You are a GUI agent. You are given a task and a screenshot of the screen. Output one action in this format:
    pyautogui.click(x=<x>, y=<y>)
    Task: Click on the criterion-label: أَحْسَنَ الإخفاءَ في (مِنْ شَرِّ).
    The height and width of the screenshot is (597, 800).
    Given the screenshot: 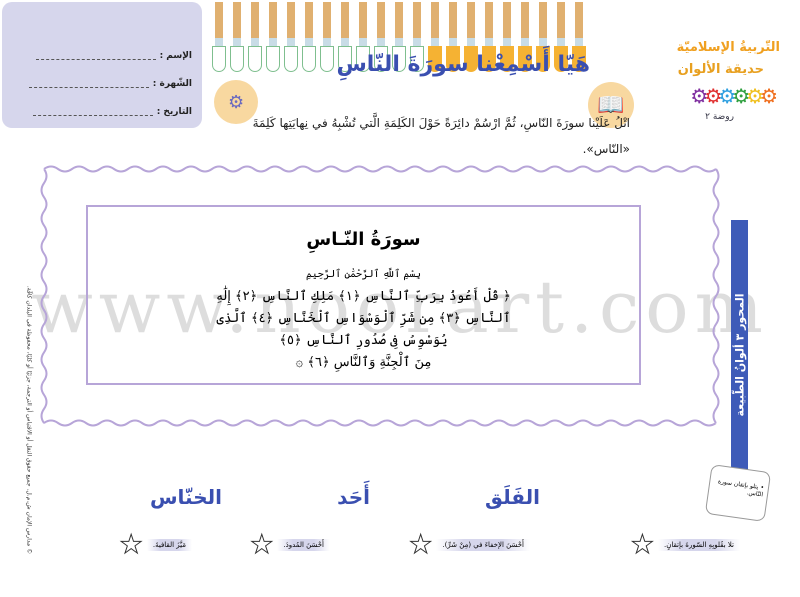 What is the action you would take?
    pyautogui.click(x=483, y=545)
    